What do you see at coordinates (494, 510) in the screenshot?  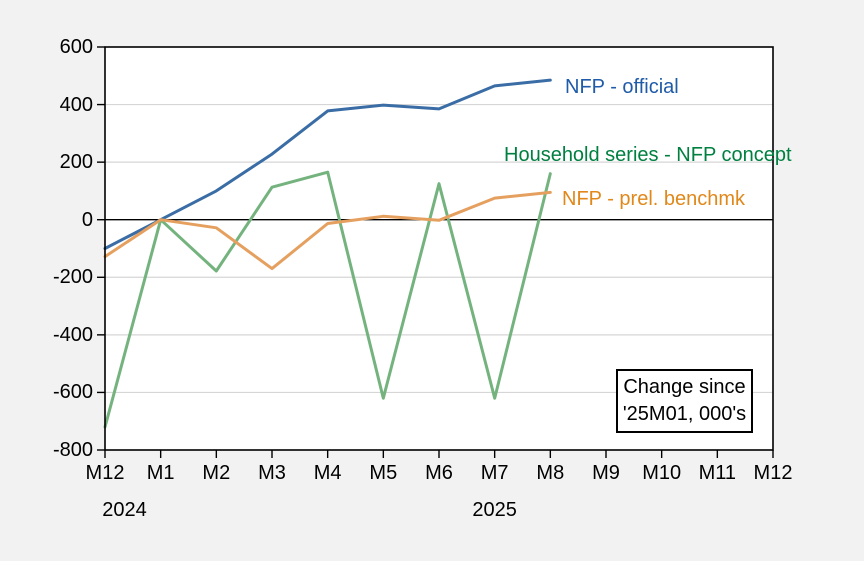 I see `year-label: 2025` at bounding box center [494, 510].